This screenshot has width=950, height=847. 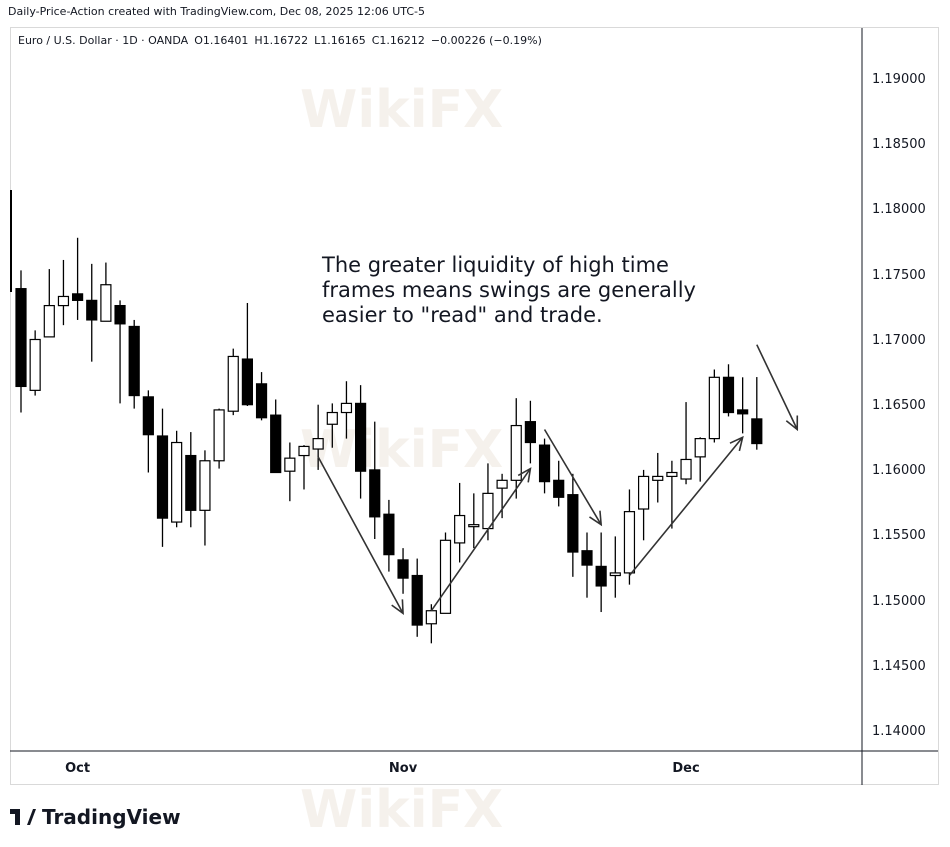 What do you see at coordinates (899, 471) in the screenshot?
I see `price-tick-label: 1.16000` at bounding box center [899, 471].